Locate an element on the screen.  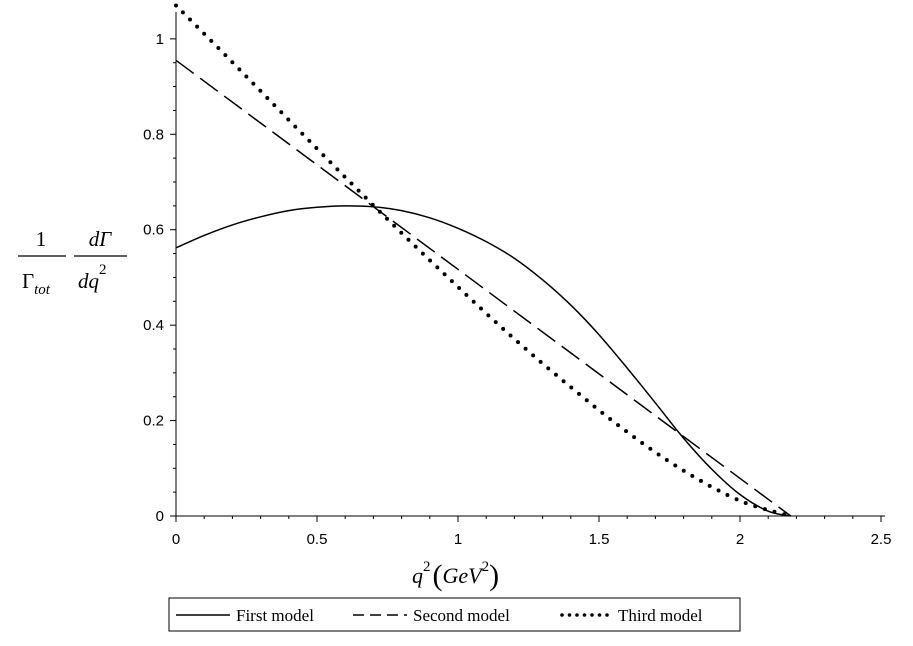
x-label-q: q is located at coordinates (417, 575).